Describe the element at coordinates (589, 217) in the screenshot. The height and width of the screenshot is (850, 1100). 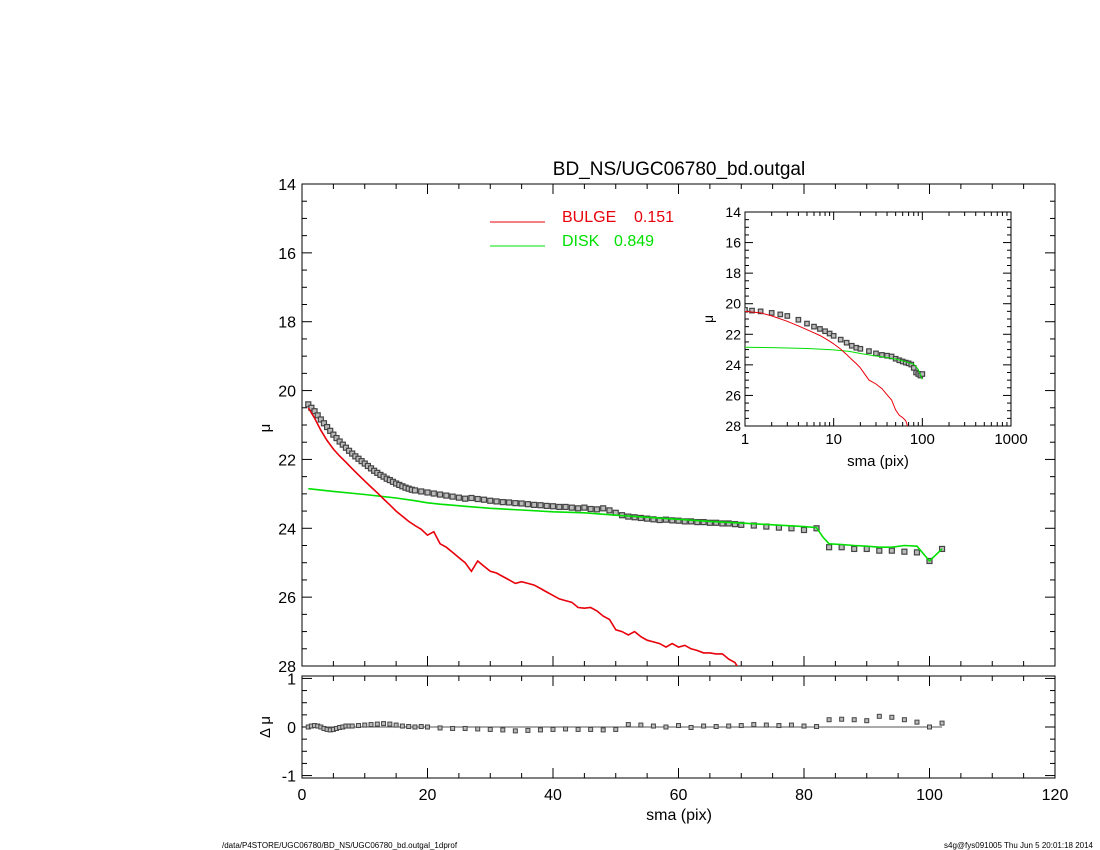
I see `legend-bulge-label: BULGE` at that location.